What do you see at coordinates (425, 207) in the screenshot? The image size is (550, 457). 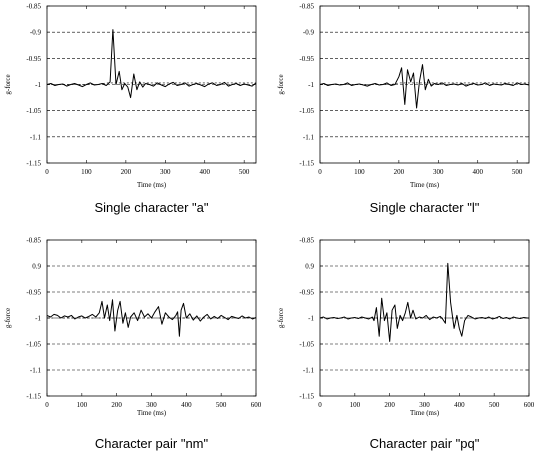 I see `panel-caption: Single character "l"` at bounding box center [425, 207].